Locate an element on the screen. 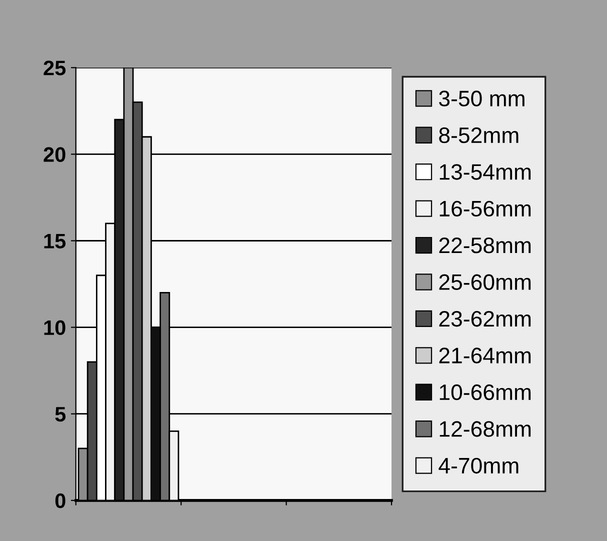  y-tick-label: 20 is located at coordinates (55, 154).